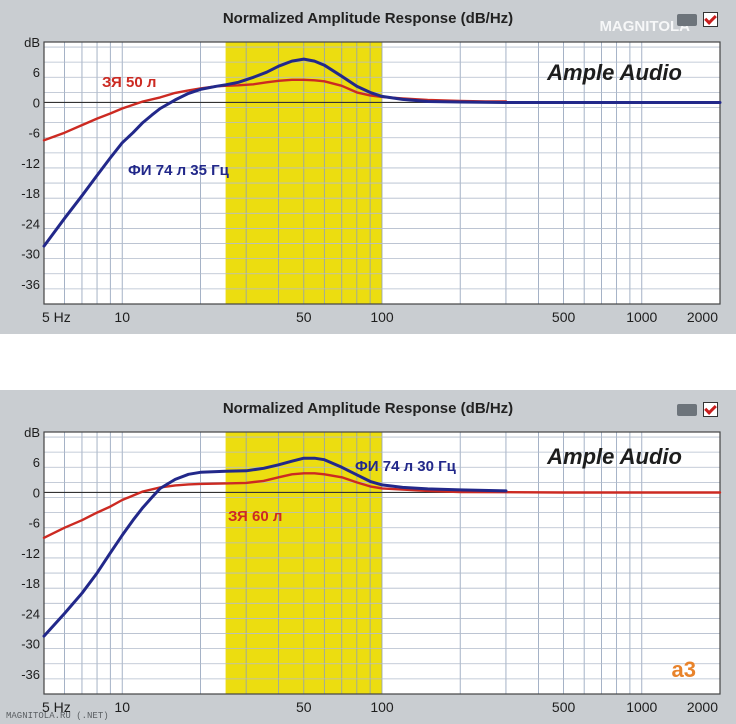 Image resolution: width=736 pixels, height=724 pixels. Describe the element at coordinates (382, 506) in the screenshot. I see `series-line-red` at that location.